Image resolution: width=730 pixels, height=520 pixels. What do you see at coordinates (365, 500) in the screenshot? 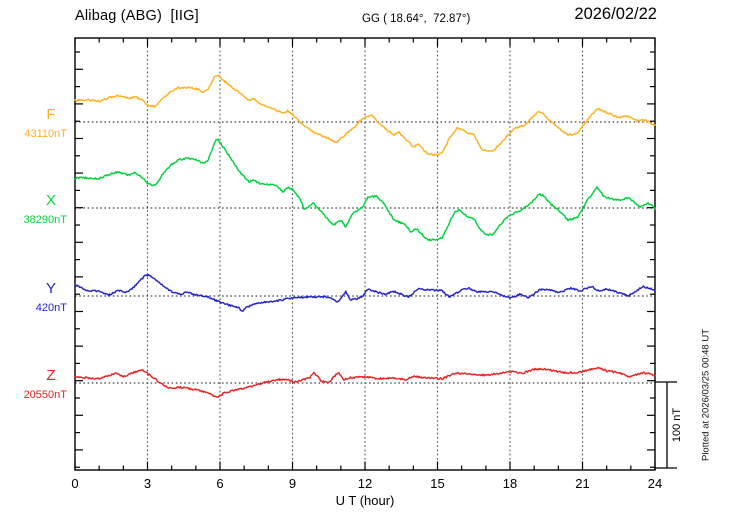
I see `x-axis-title: U T (hour)` at bounding box center [365, 500].